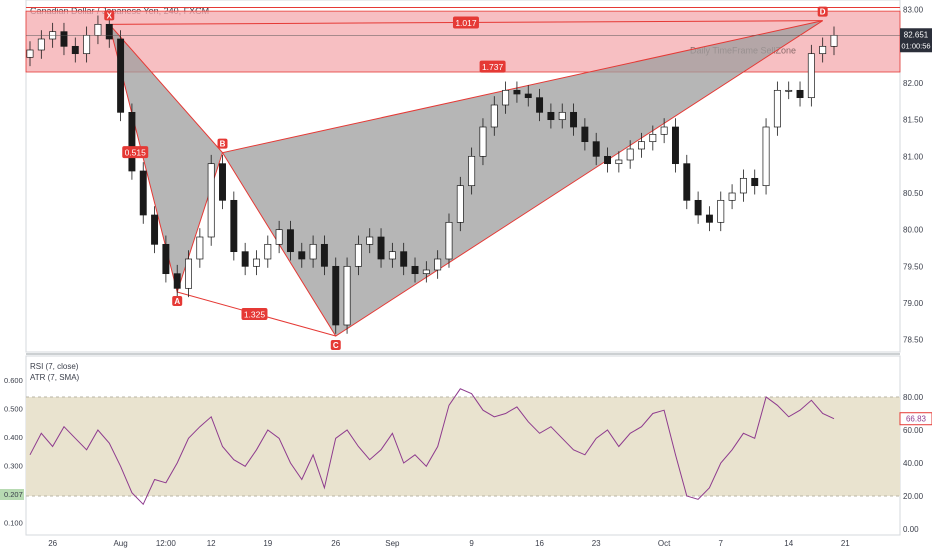 The image size is (932, 550). I want to click on rsi-tag, so click(915, 419).